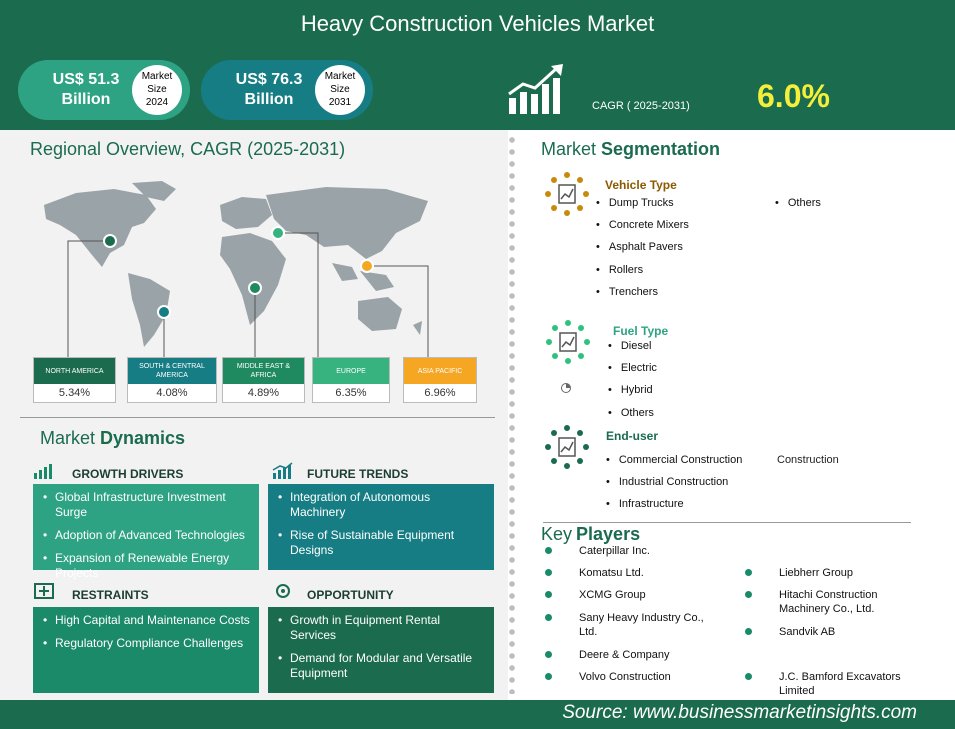  Describe the element at coordinates (567, 194) in the screenshot. I see `vehicle-type-icon` at that location.